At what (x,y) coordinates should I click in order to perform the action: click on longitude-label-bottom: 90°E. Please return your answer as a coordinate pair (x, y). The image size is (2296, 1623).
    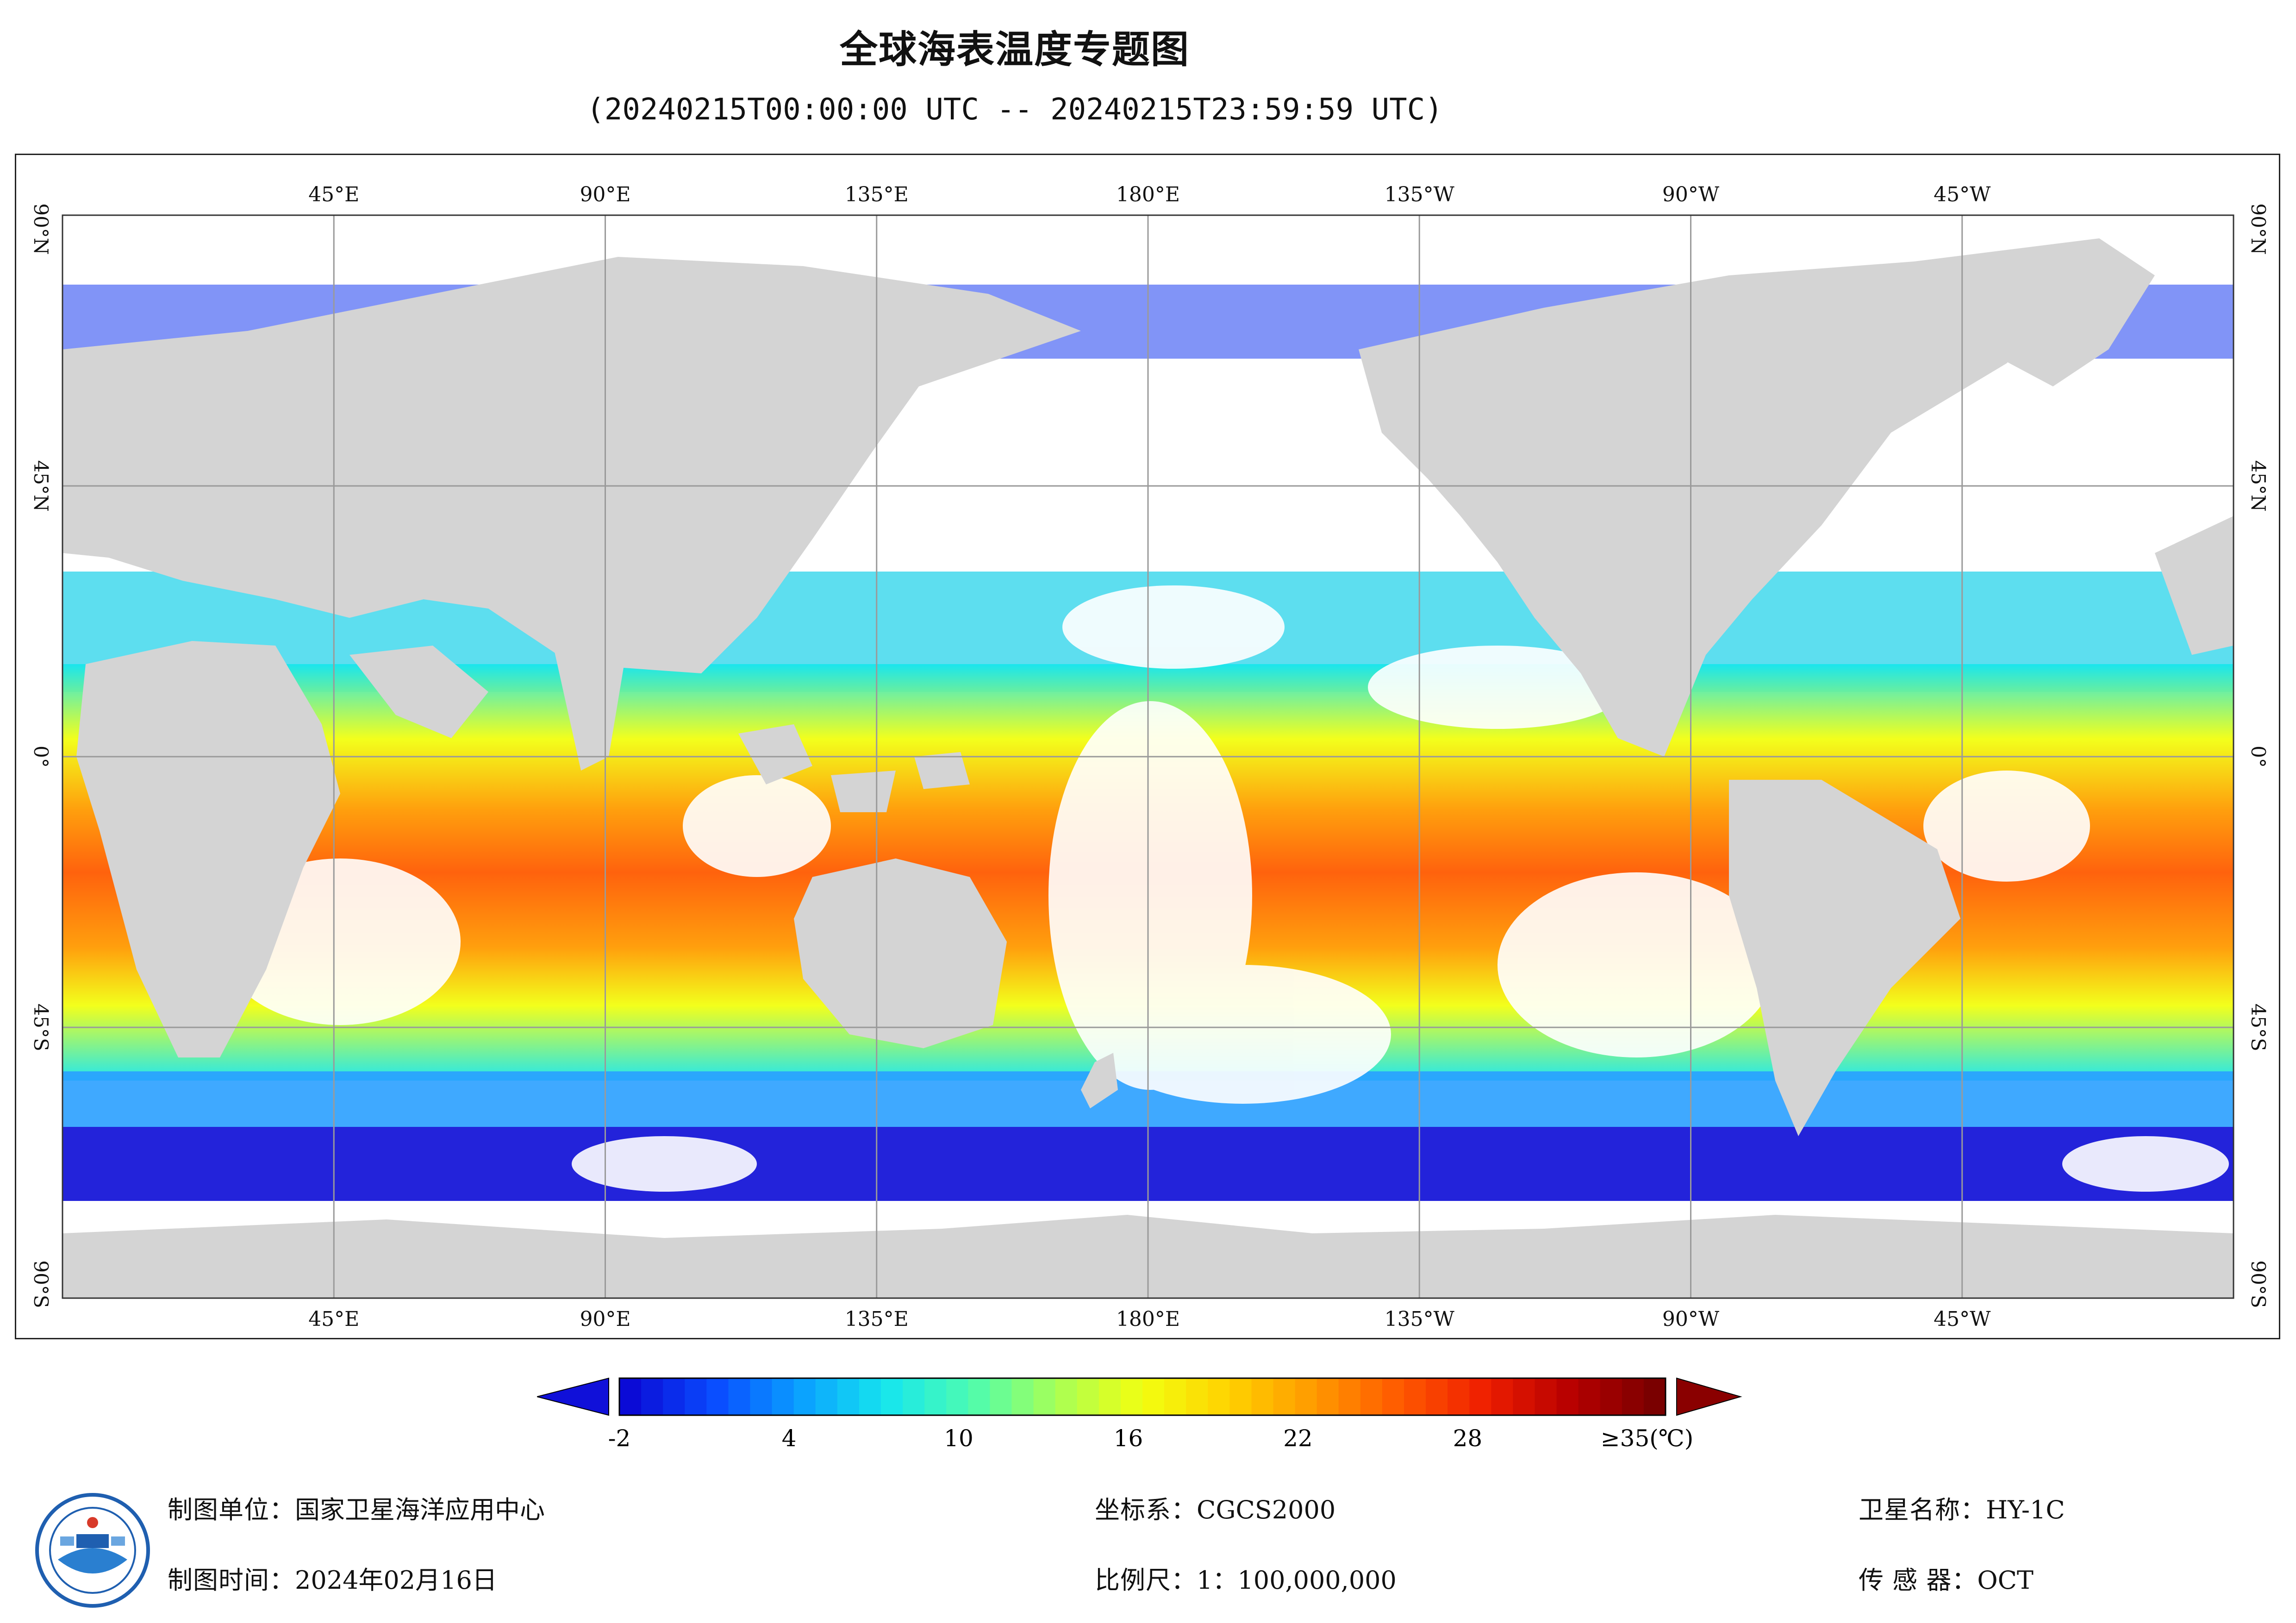
    Looking at the image, I should click on (605, 1319).